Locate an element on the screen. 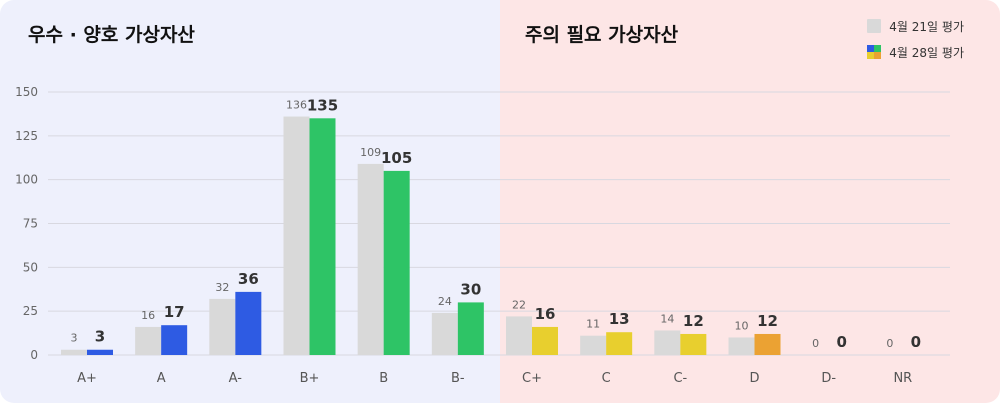  x-tick-label: C+ is located at coordinates (532, 378).